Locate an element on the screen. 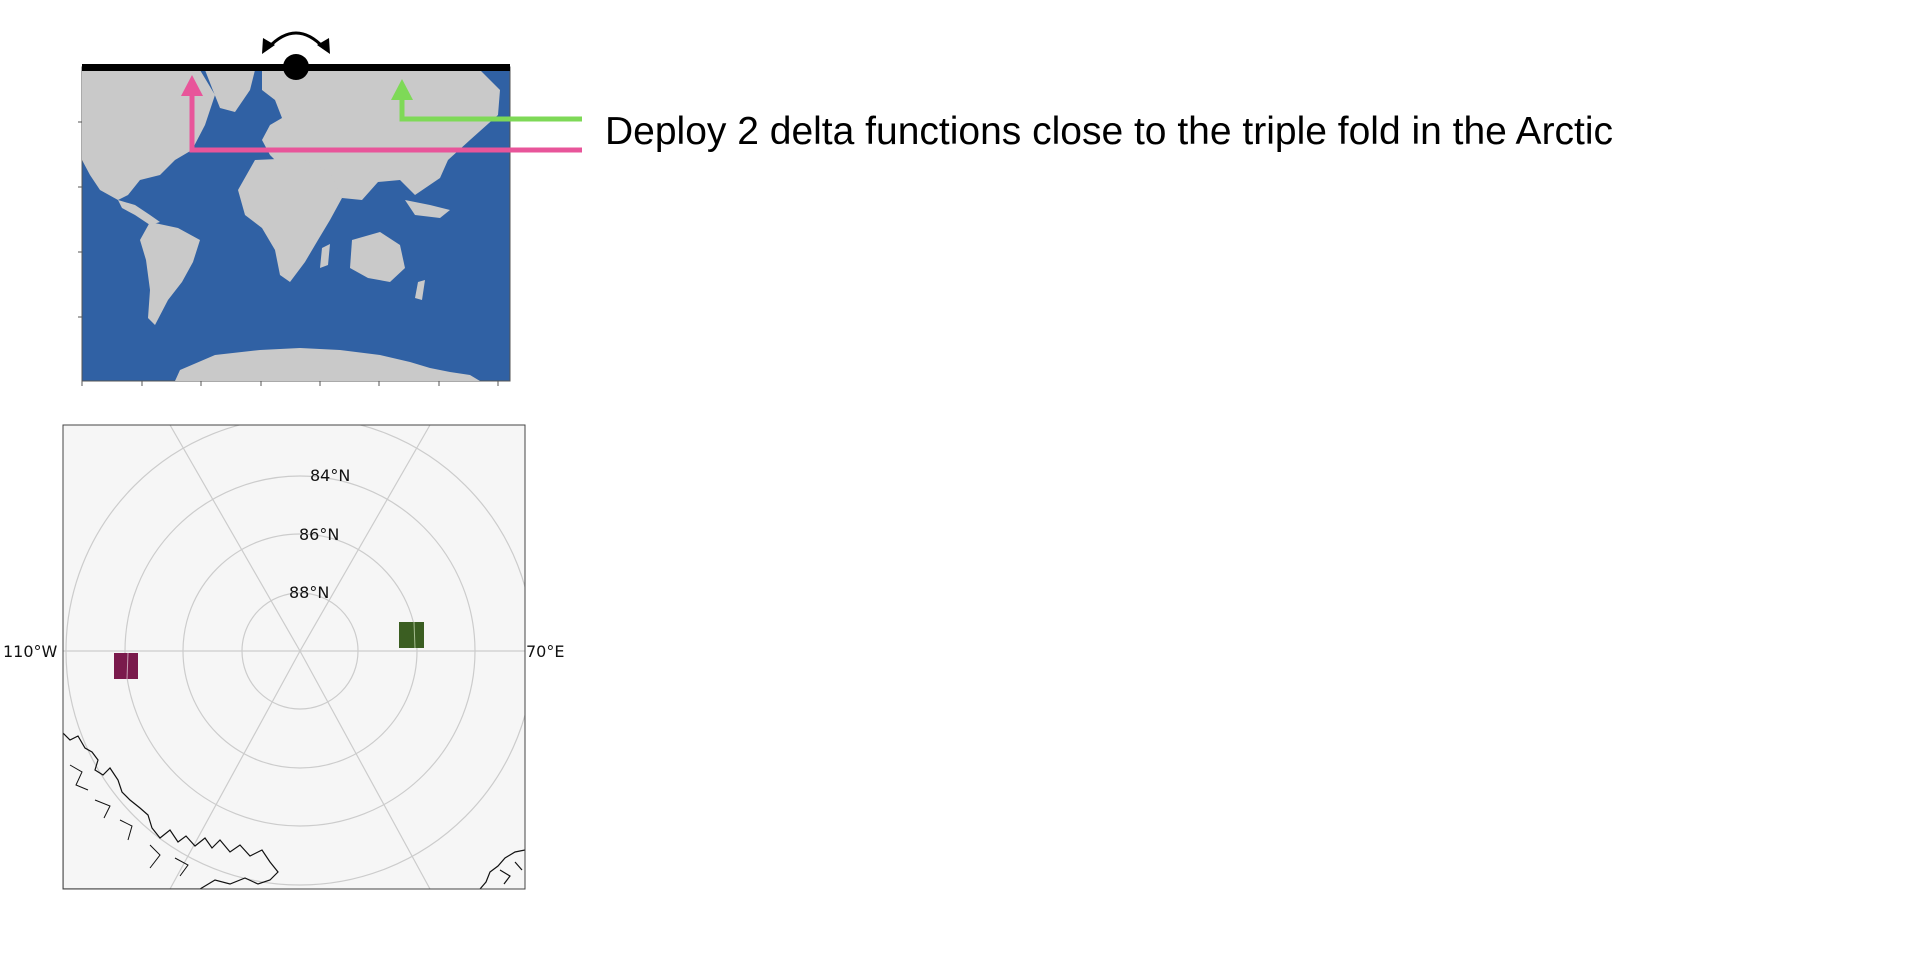 This screenshot has width=1920, height=968. landmass-central-america is located at coordinates (139, 212).